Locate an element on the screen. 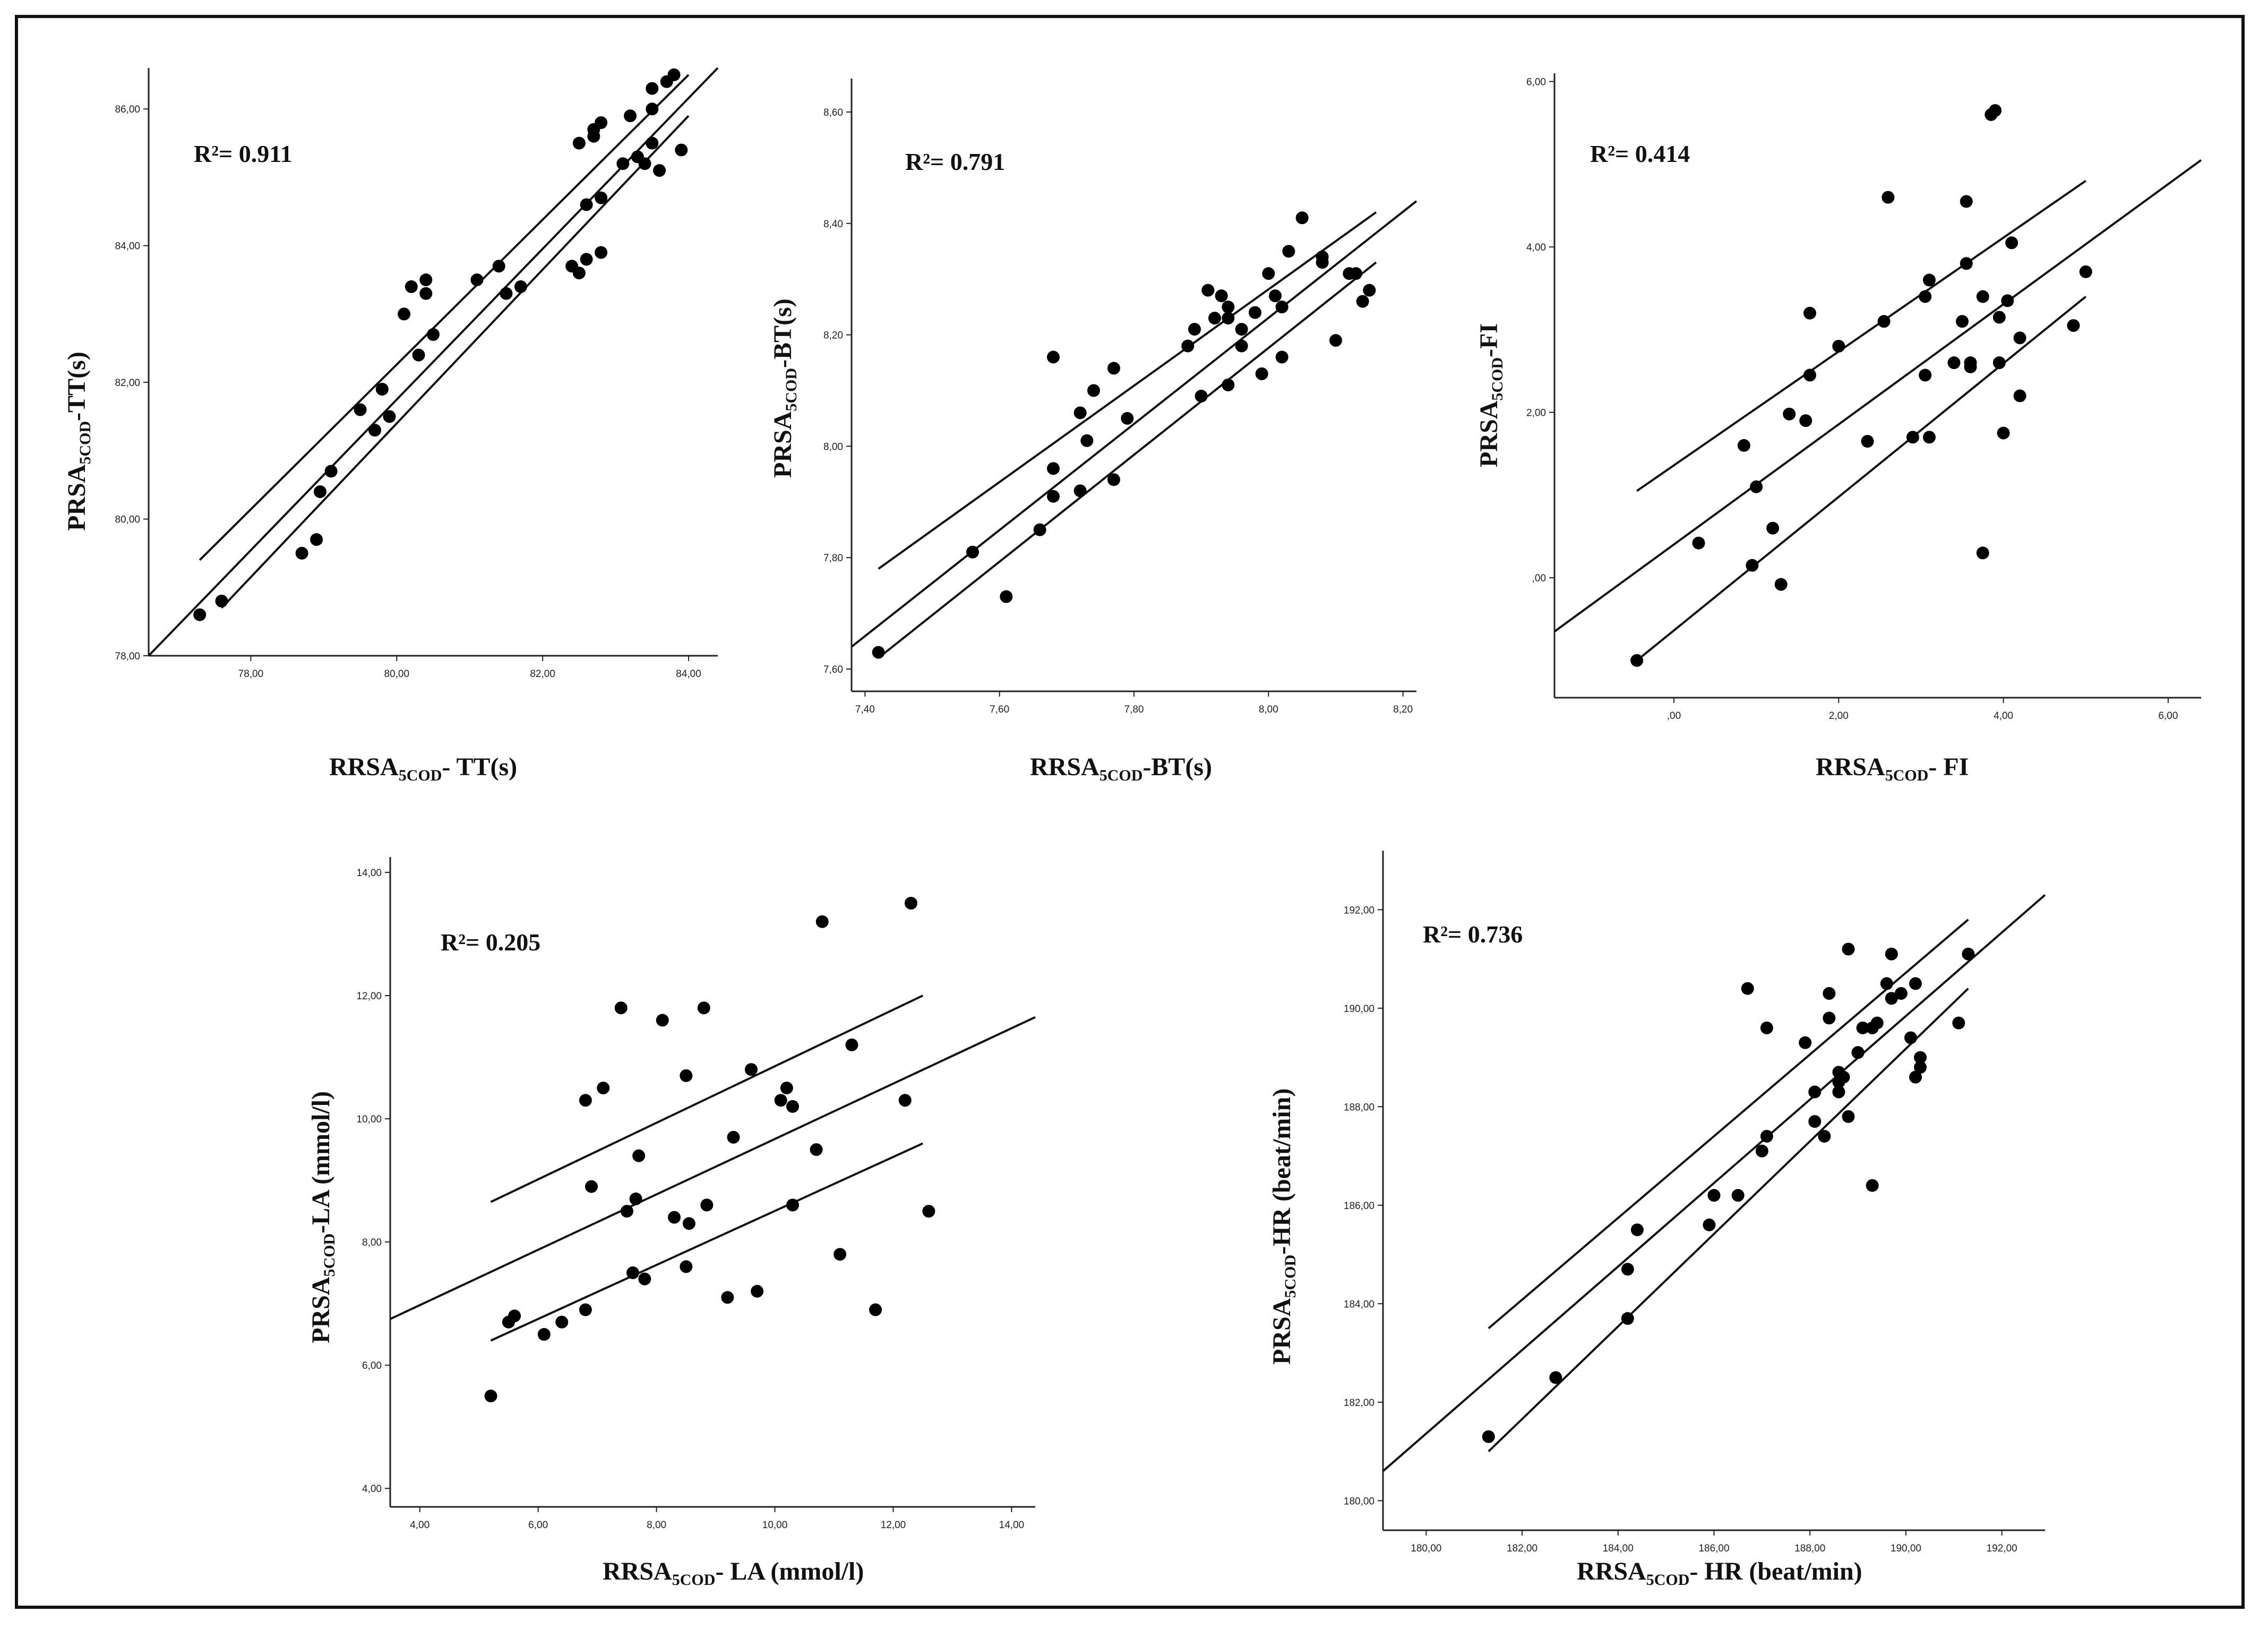  y-axis-label: PRSA5COD-HR (beat/min) is located at coordinates (1283, 1226).